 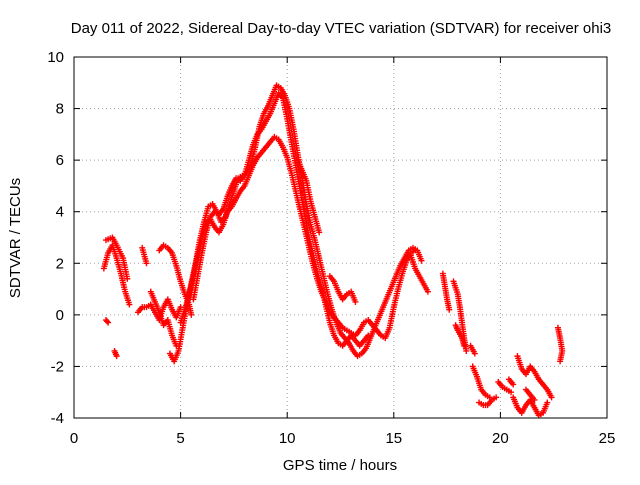 I want to click on y-tick-label: -2, so click(x=57, y=366).